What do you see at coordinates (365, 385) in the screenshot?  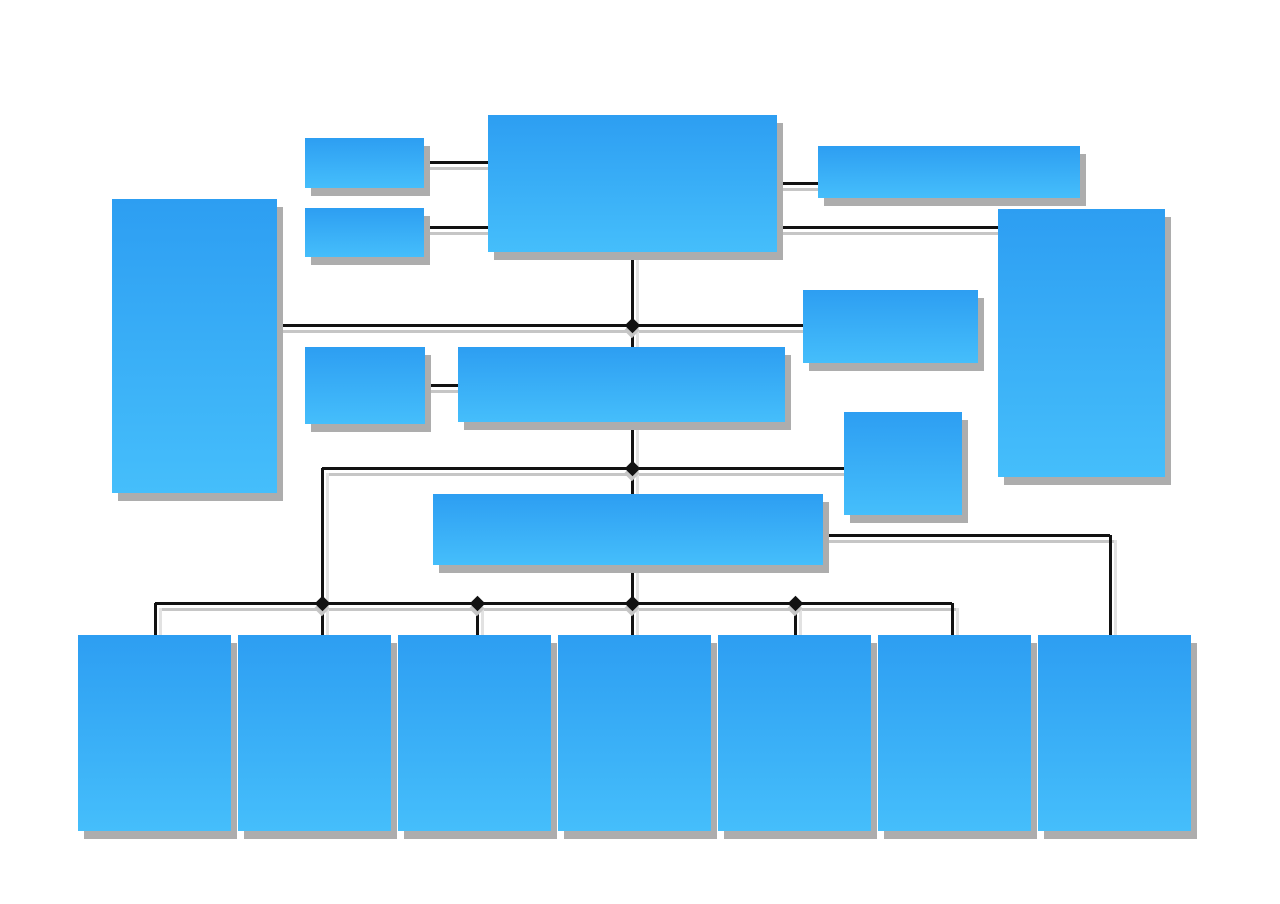 I see `flowchart-node-mid-small` at bounding box center [365, 385].